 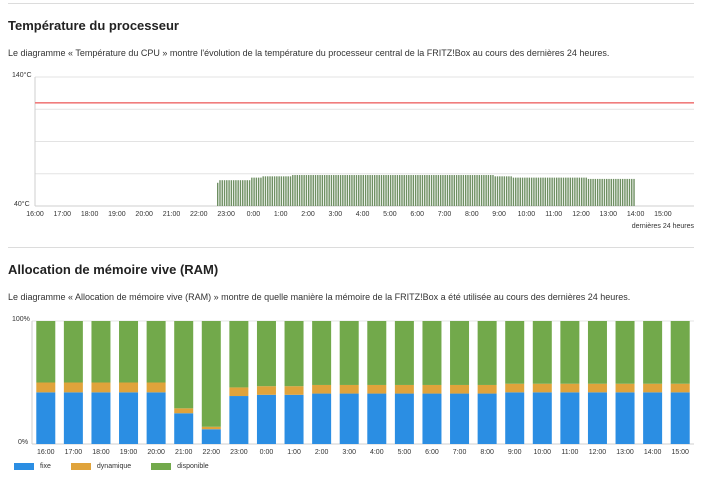 I want to click on ram-section-title: Allocation de mémoire vive (RAM), so click(x=113, y=269).